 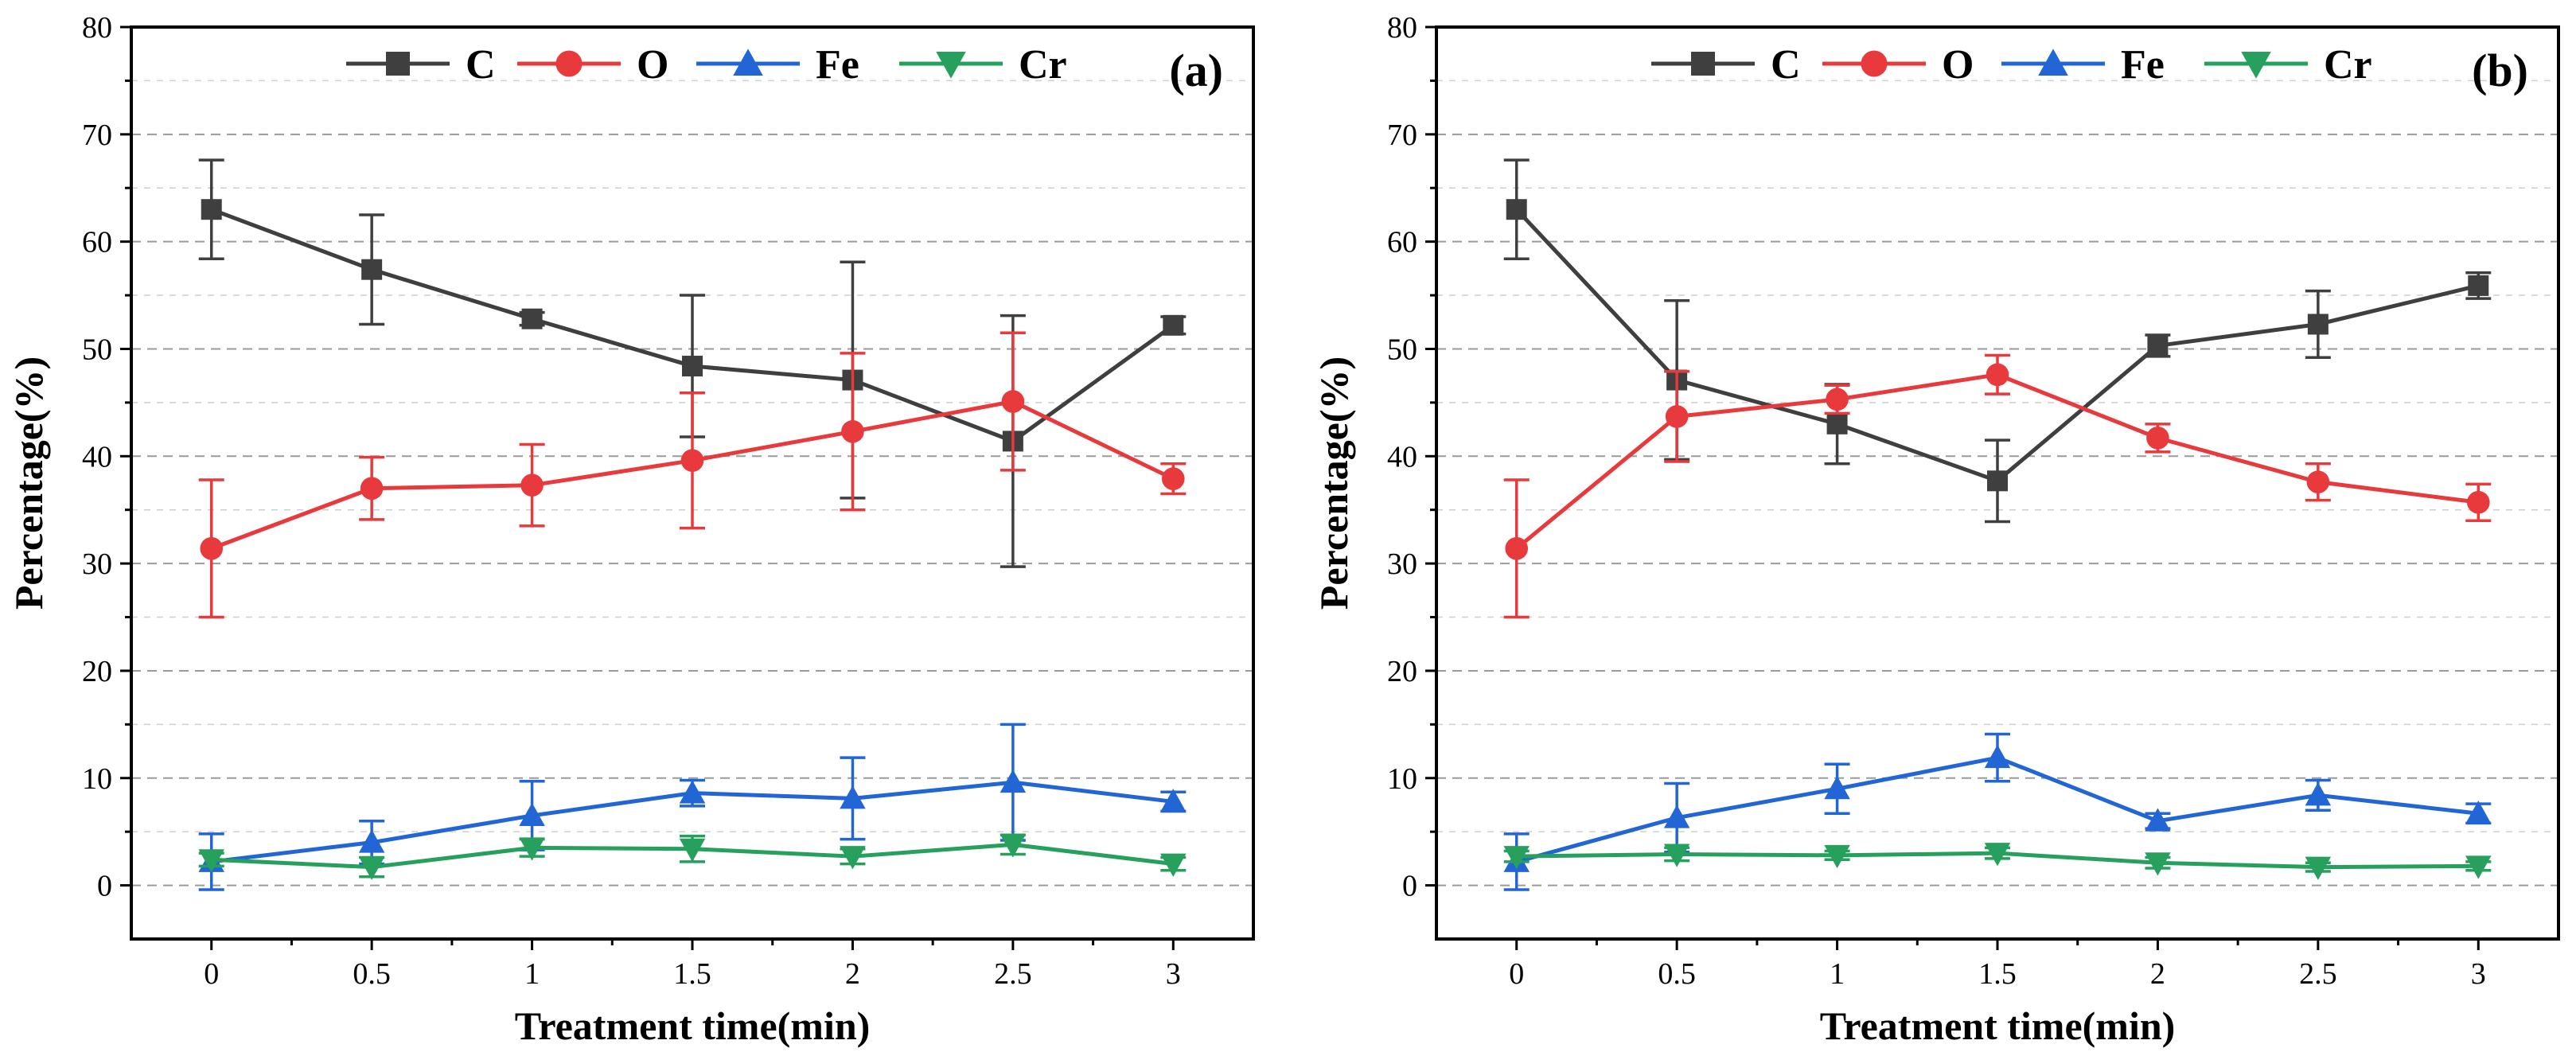 What do you see at coordinates (1196, 70) in the screenshot?
I see `panel-label: (a)` at bounding box center [1196, 70].